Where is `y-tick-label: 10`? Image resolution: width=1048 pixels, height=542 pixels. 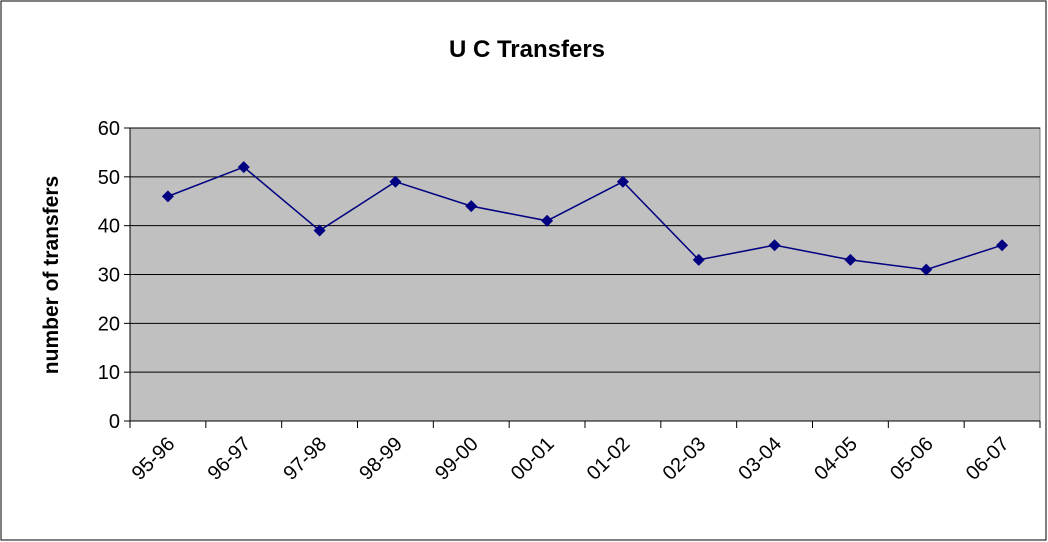
y-tick-label: 10 is located at coordinates (109, 373).